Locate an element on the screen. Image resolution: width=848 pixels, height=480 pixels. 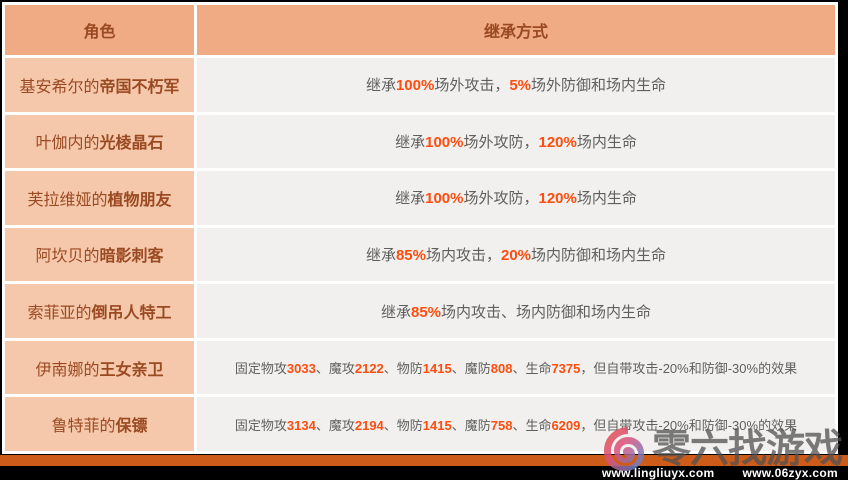
table-row: 基安希尔的帝国不朽军 继承100%场外攻击，5%场外防御和场内生命 is located at coordinates (420, 85).